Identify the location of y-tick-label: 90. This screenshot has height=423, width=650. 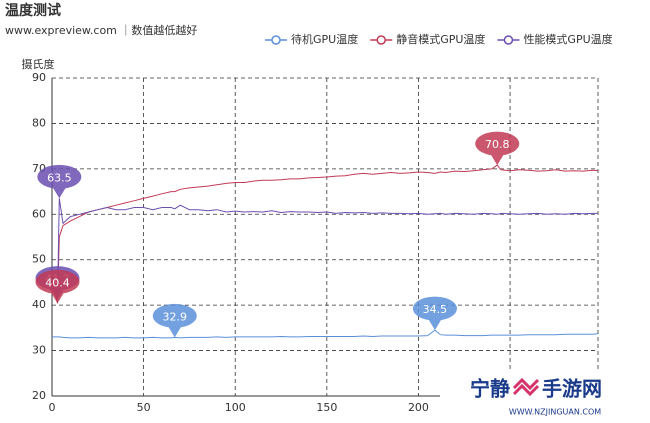
(39, 77).